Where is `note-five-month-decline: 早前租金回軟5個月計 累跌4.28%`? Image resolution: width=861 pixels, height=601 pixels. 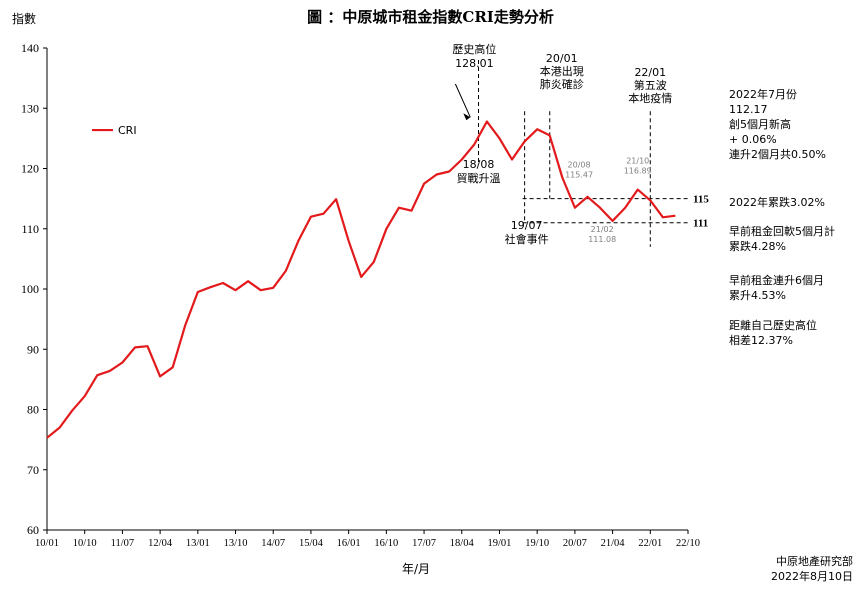
note-five-month-decline: 早前租金回軟5個月計 累跌4.28% is located at coordinates (782, 239).